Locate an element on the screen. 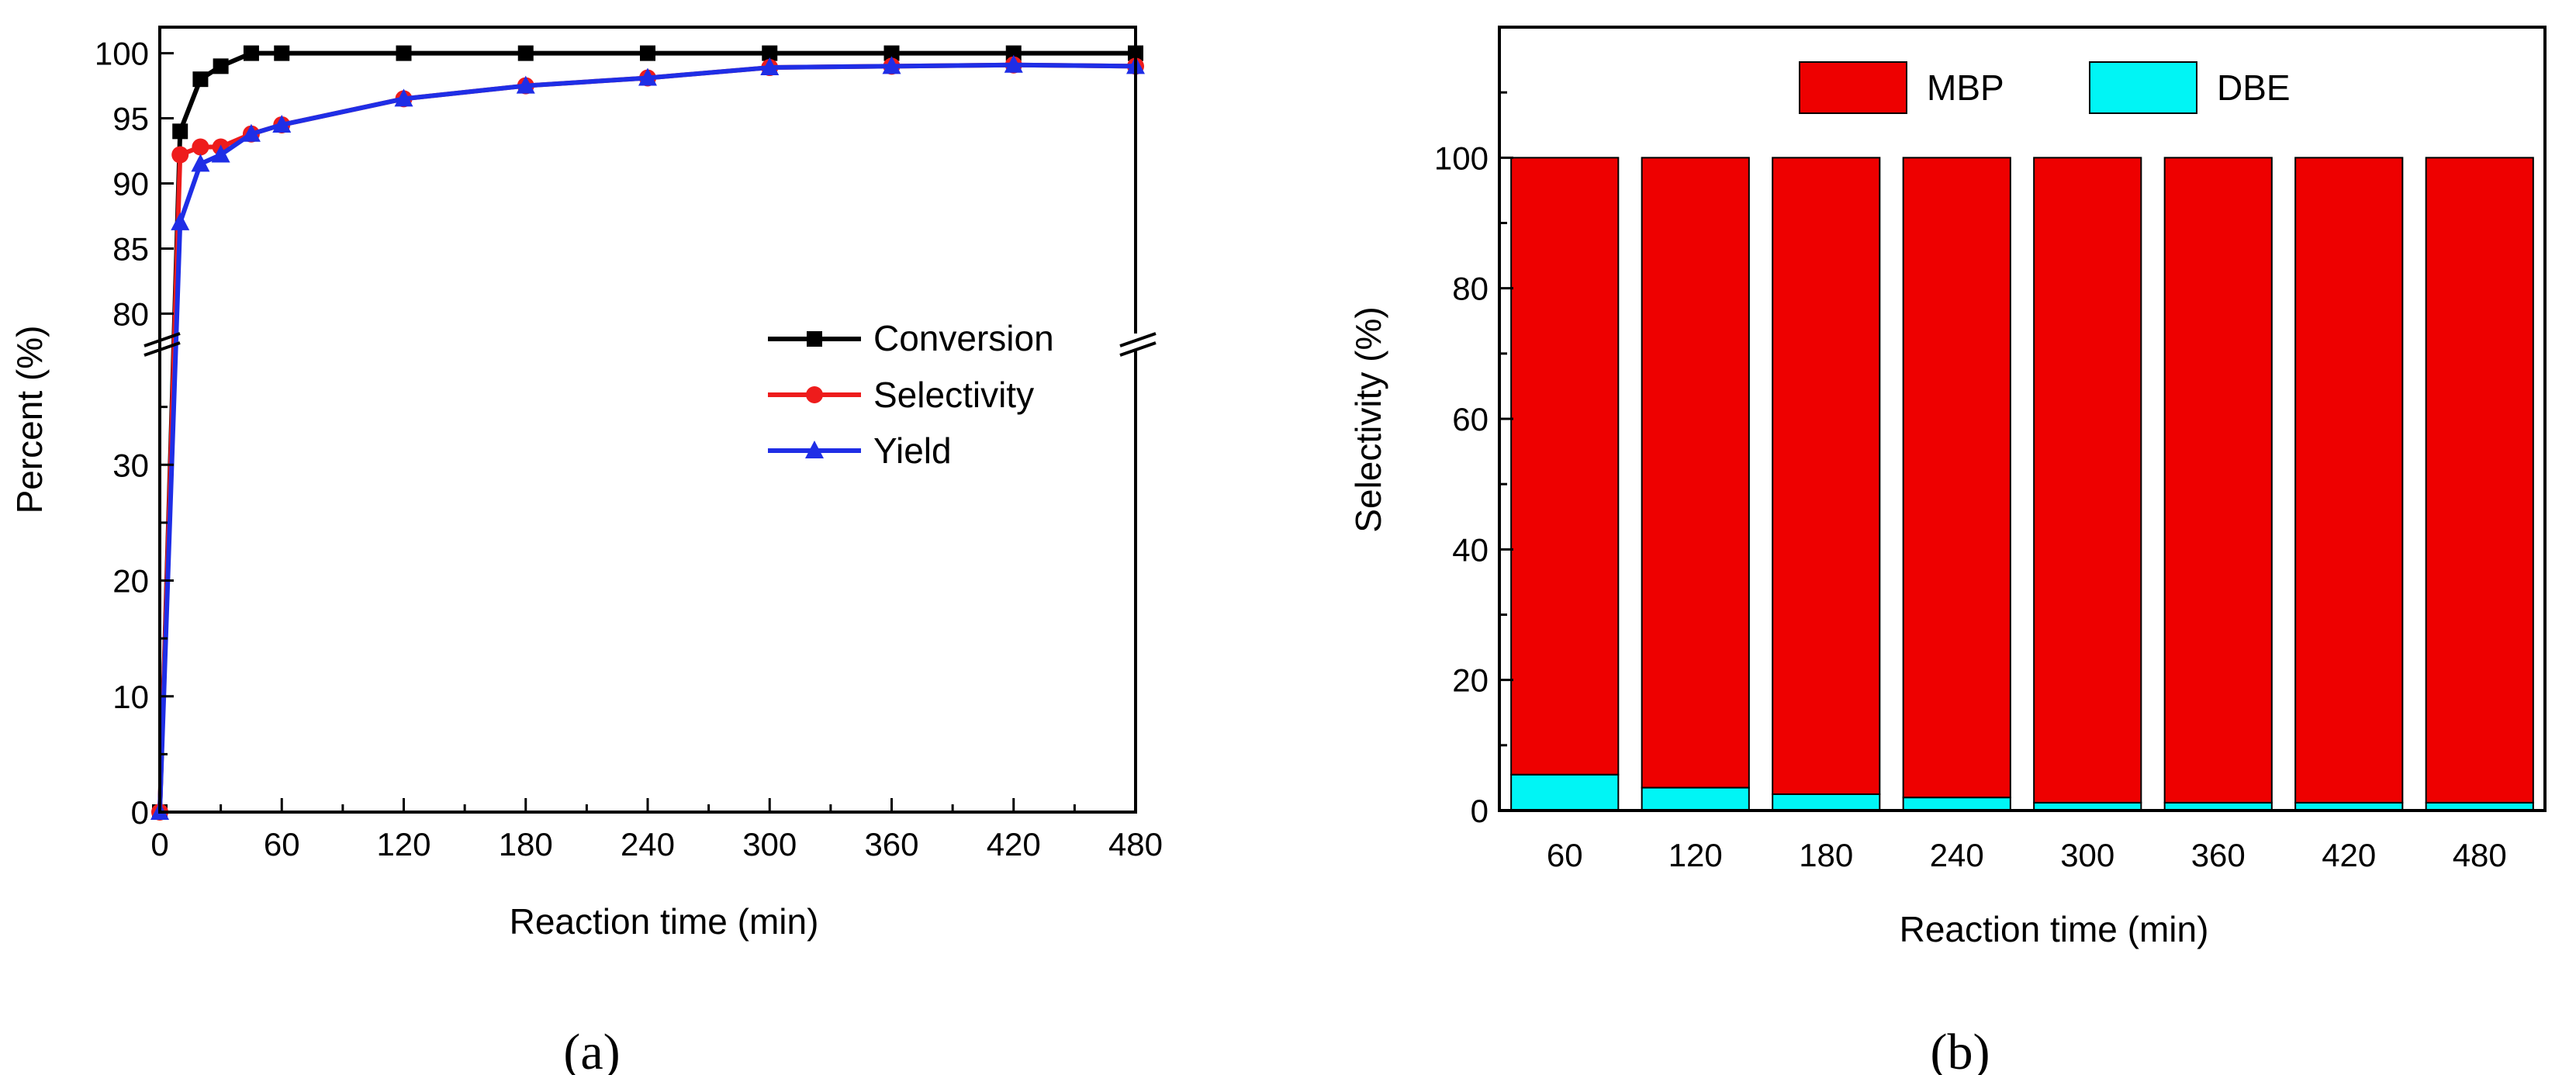 This screenshot has height=1075, width=2576. panel-b-y-tick-label: 40 is located at coordinates (1470, 549).